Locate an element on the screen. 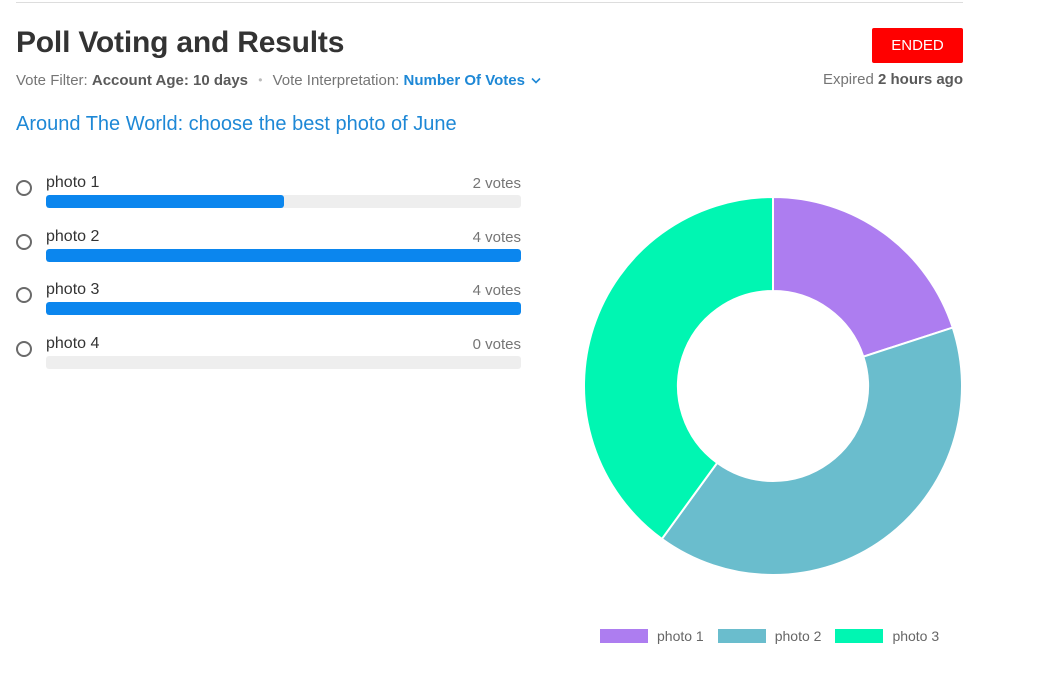 This screenshot has width=1052, height=681. option-label: photo 1 is located at coordinates (73, 182).